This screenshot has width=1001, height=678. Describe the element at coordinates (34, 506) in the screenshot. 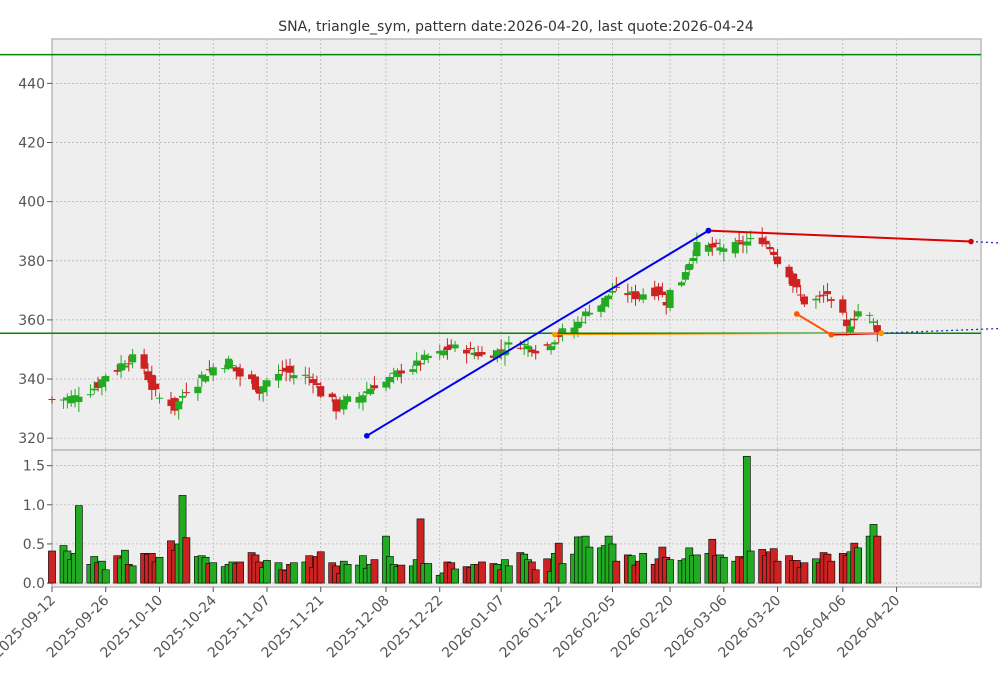

I see `volume-tick-label: 1.0` at that location.